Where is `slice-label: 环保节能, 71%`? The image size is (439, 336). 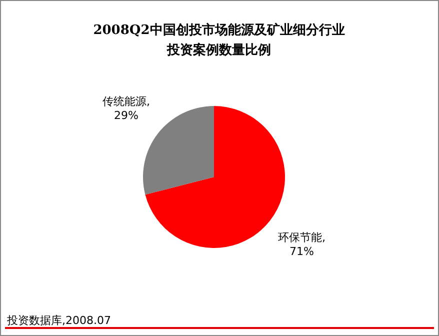
slice-label: 环保节能, 71% is located at coordinates (301, 245).